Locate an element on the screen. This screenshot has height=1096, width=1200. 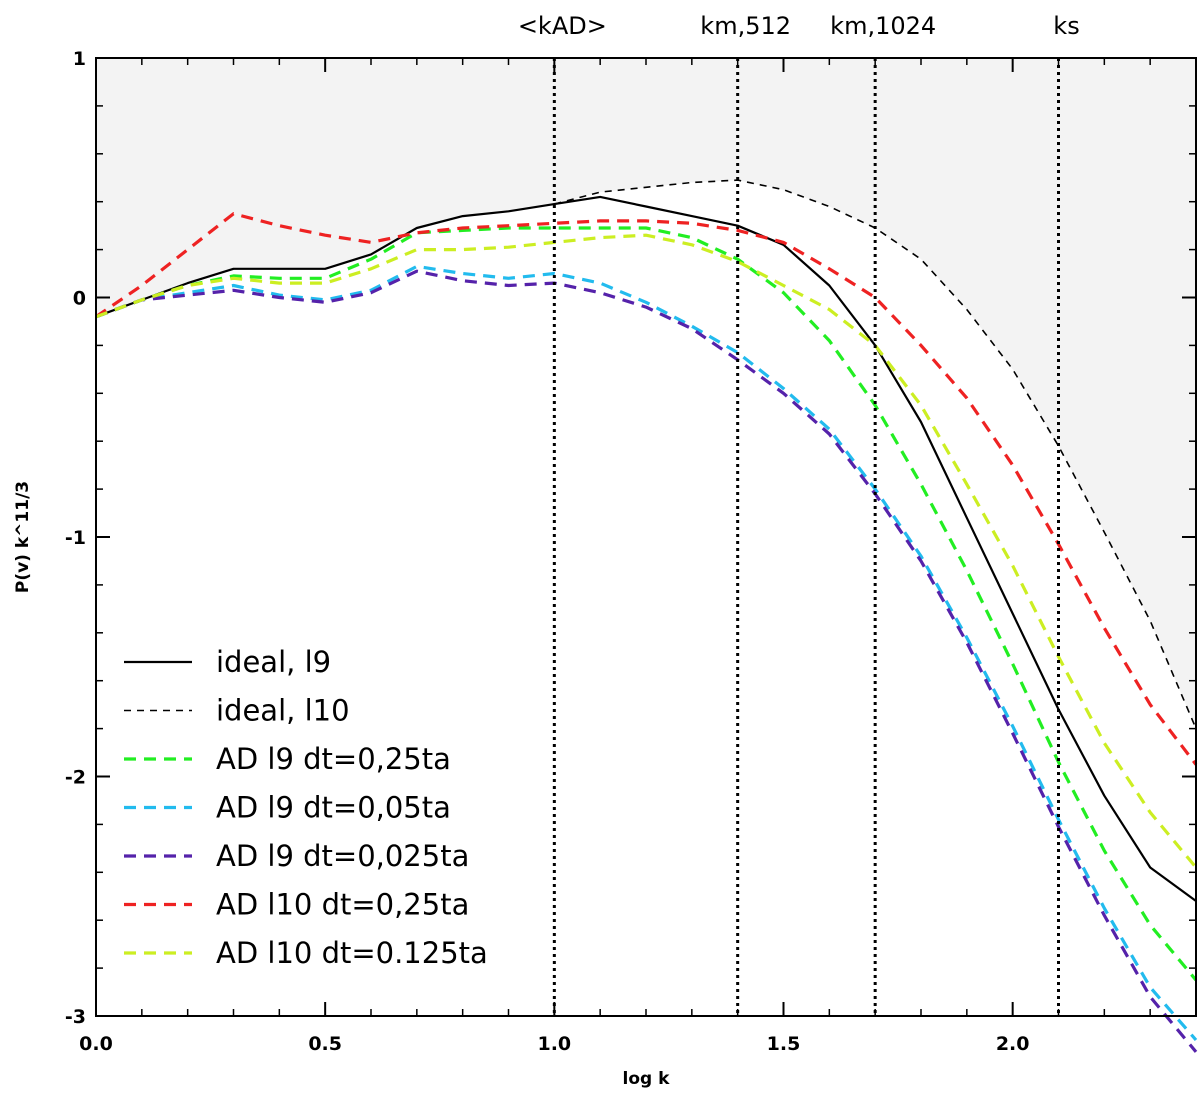
x-axis-label: log k is located at coordinates (647, 1079).